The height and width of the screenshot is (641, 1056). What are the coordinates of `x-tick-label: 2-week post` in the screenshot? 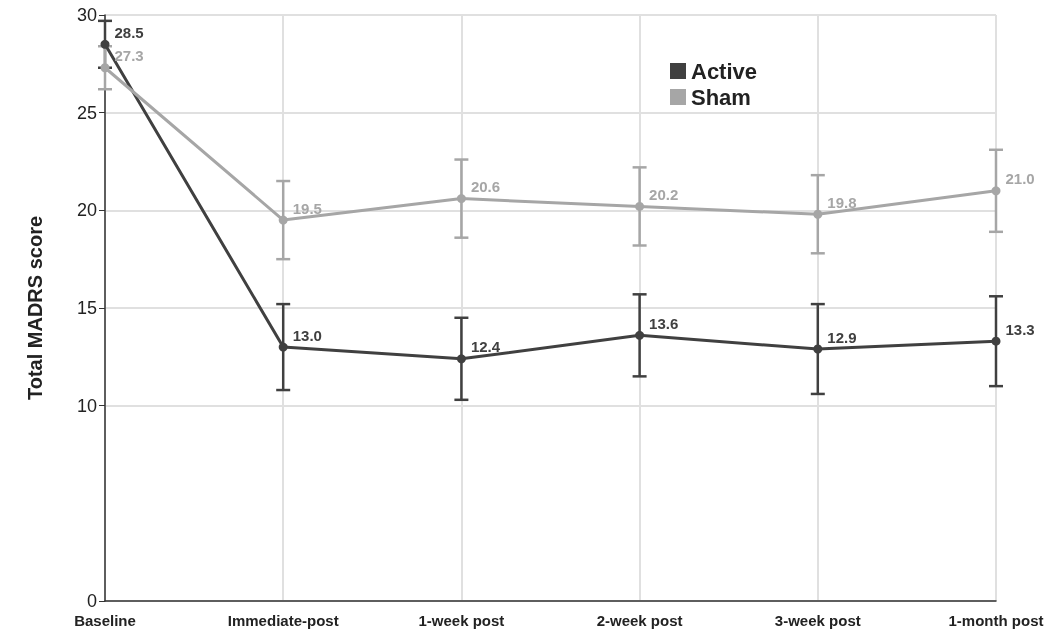 It's located at (639, 620).